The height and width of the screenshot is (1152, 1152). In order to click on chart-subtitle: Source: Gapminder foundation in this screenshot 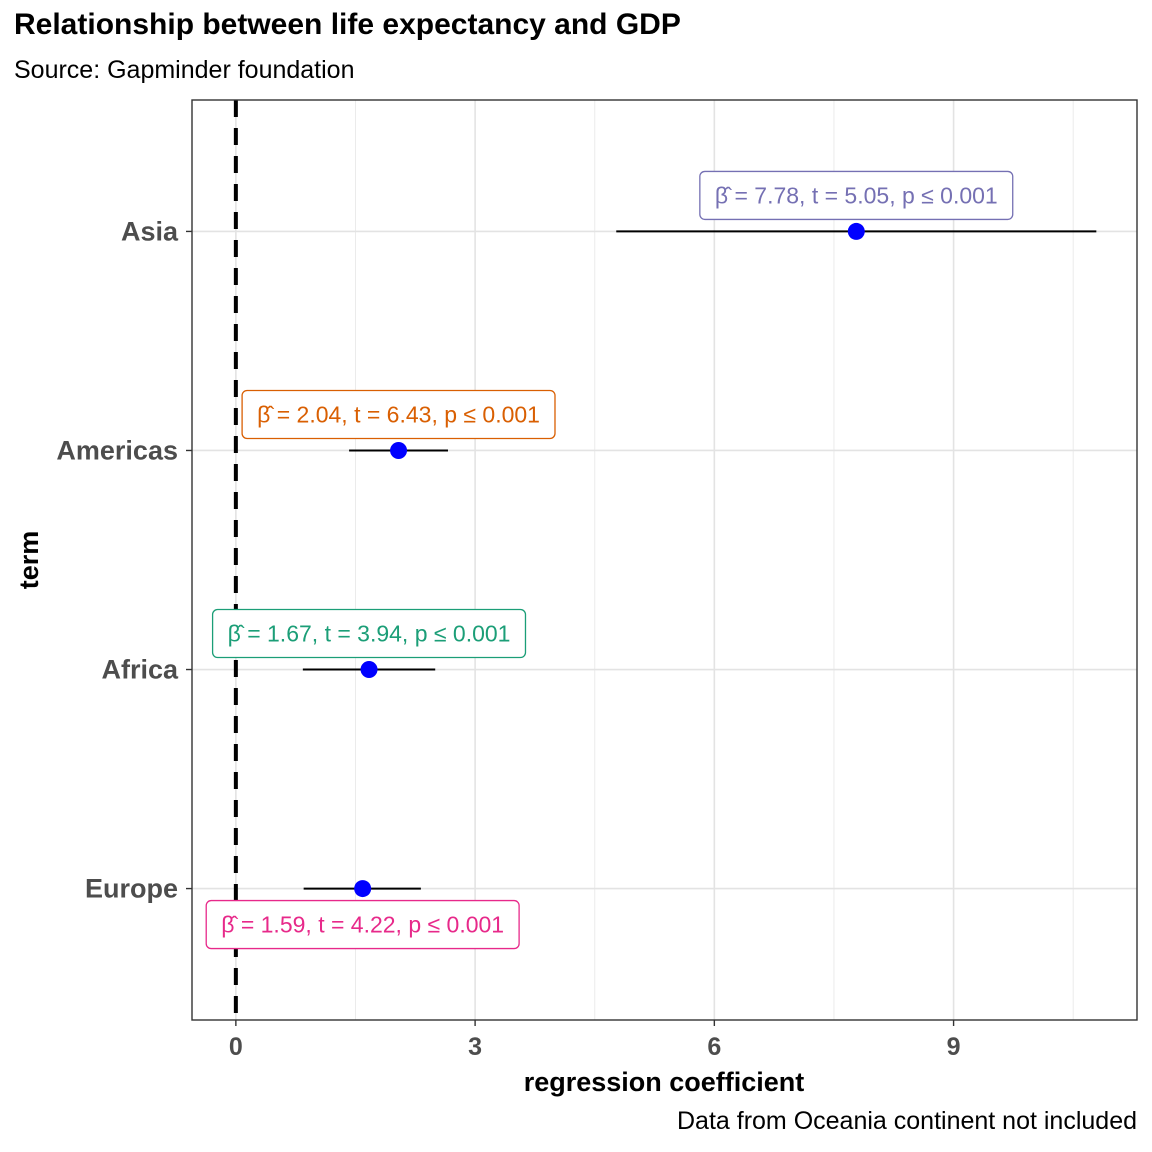, I will do `click(184, 70)`.